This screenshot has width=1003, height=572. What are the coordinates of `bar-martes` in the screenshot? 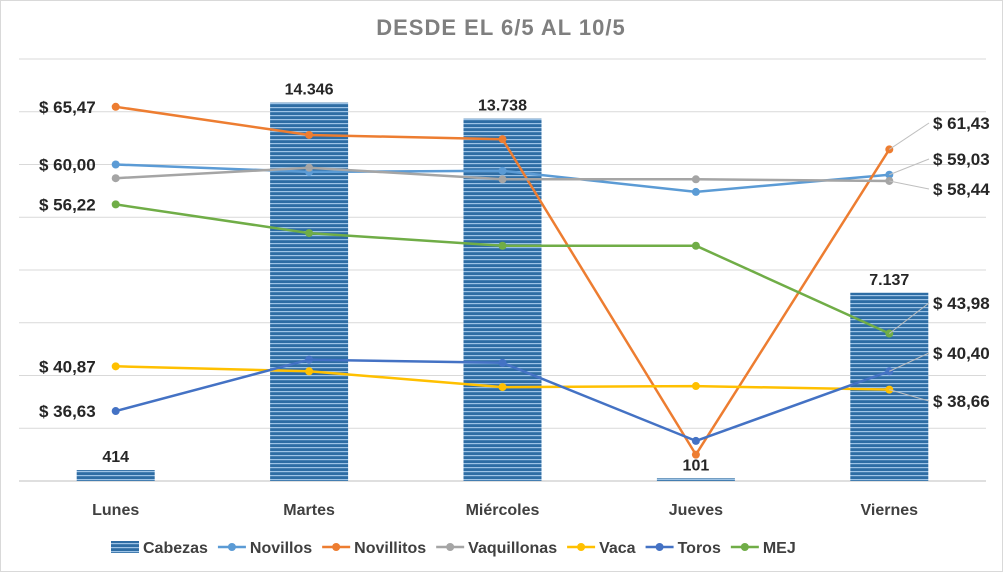 It's located at (309, 291).